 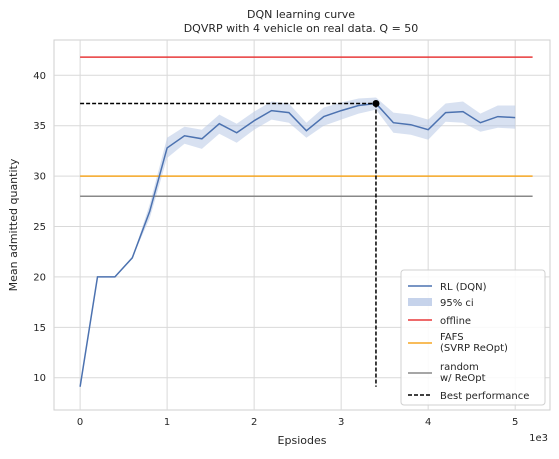 What do you see at coordinates (463, 378) in the screenshot?
I see `legend-label-random-line2: w/ ReOpt` at bounding box center [463, 378].